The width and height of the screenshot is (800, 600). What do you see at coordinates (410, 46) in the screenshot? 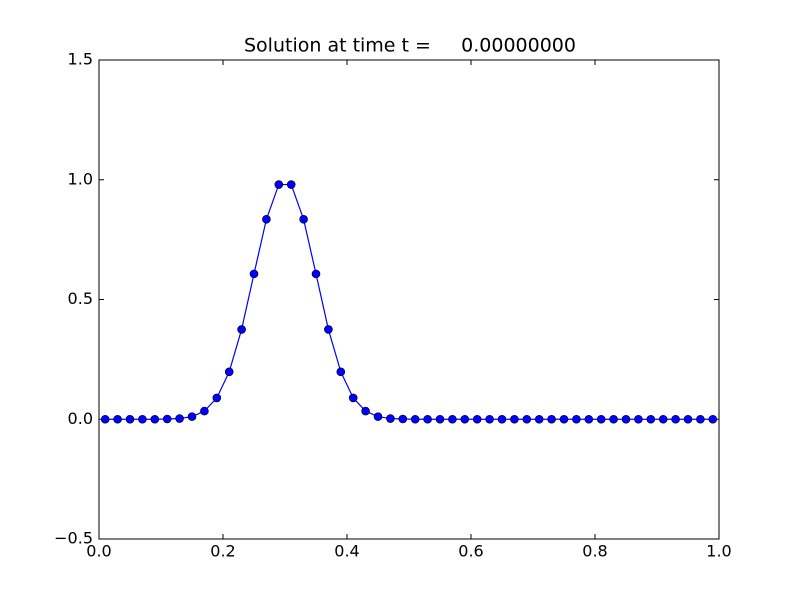
I see `chart-title: Solution at time t = 0.00000000` at bounding box center [410, 46].